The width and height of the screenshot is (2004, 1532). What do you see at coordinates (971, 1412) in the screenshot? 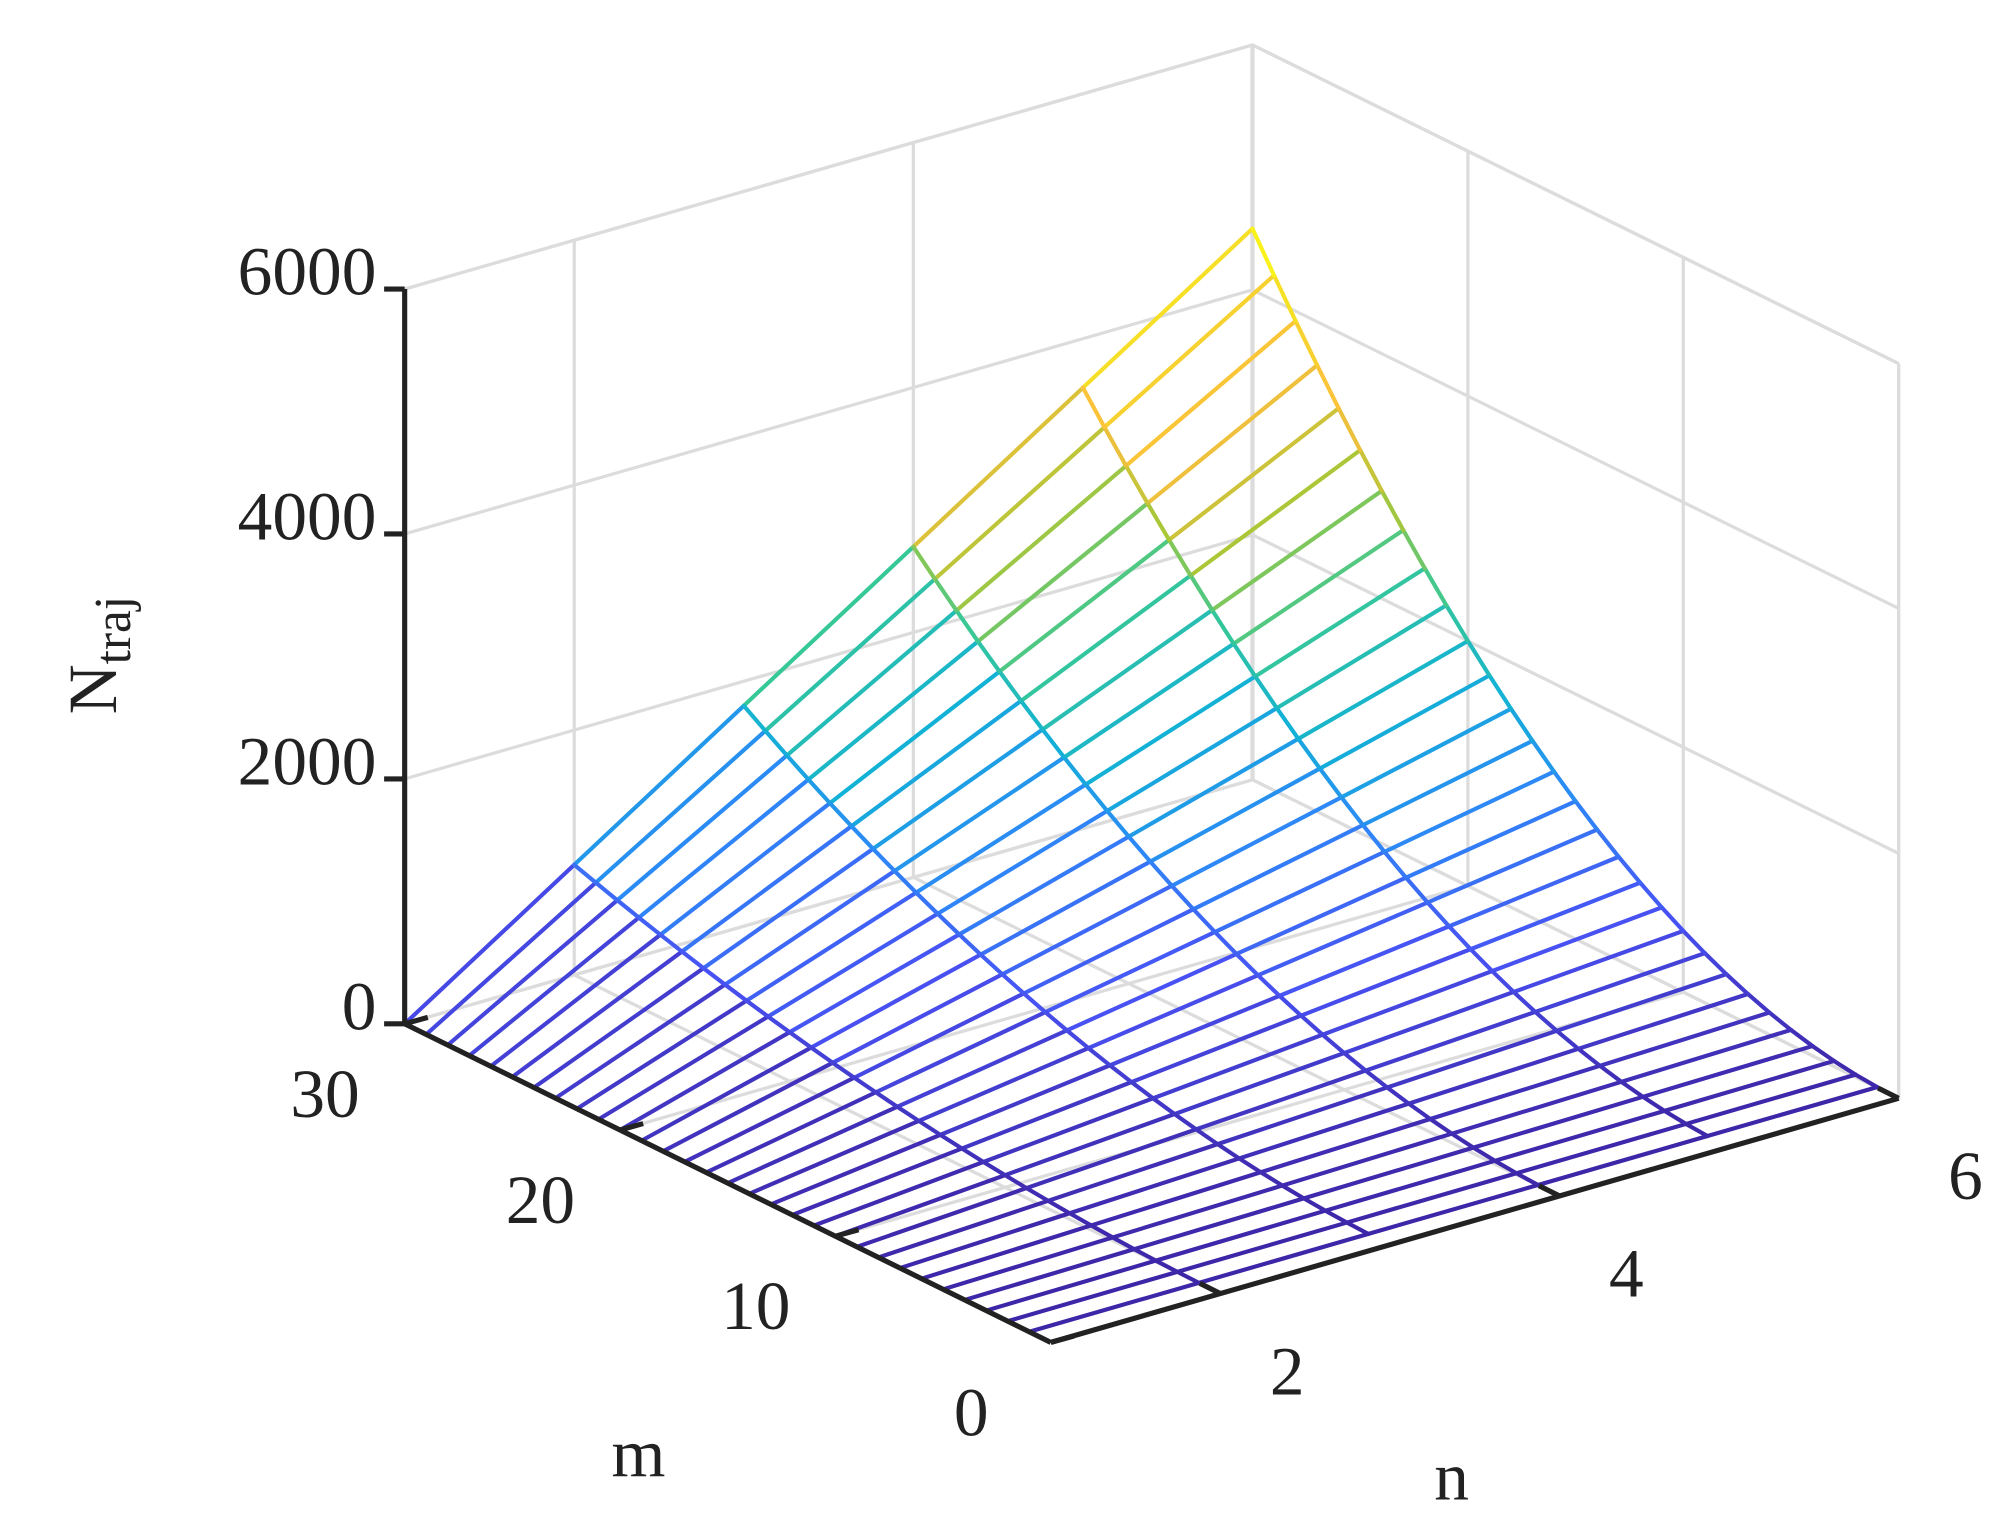
I see `m-tick-label: 0` at bounding box center [971, 1412].